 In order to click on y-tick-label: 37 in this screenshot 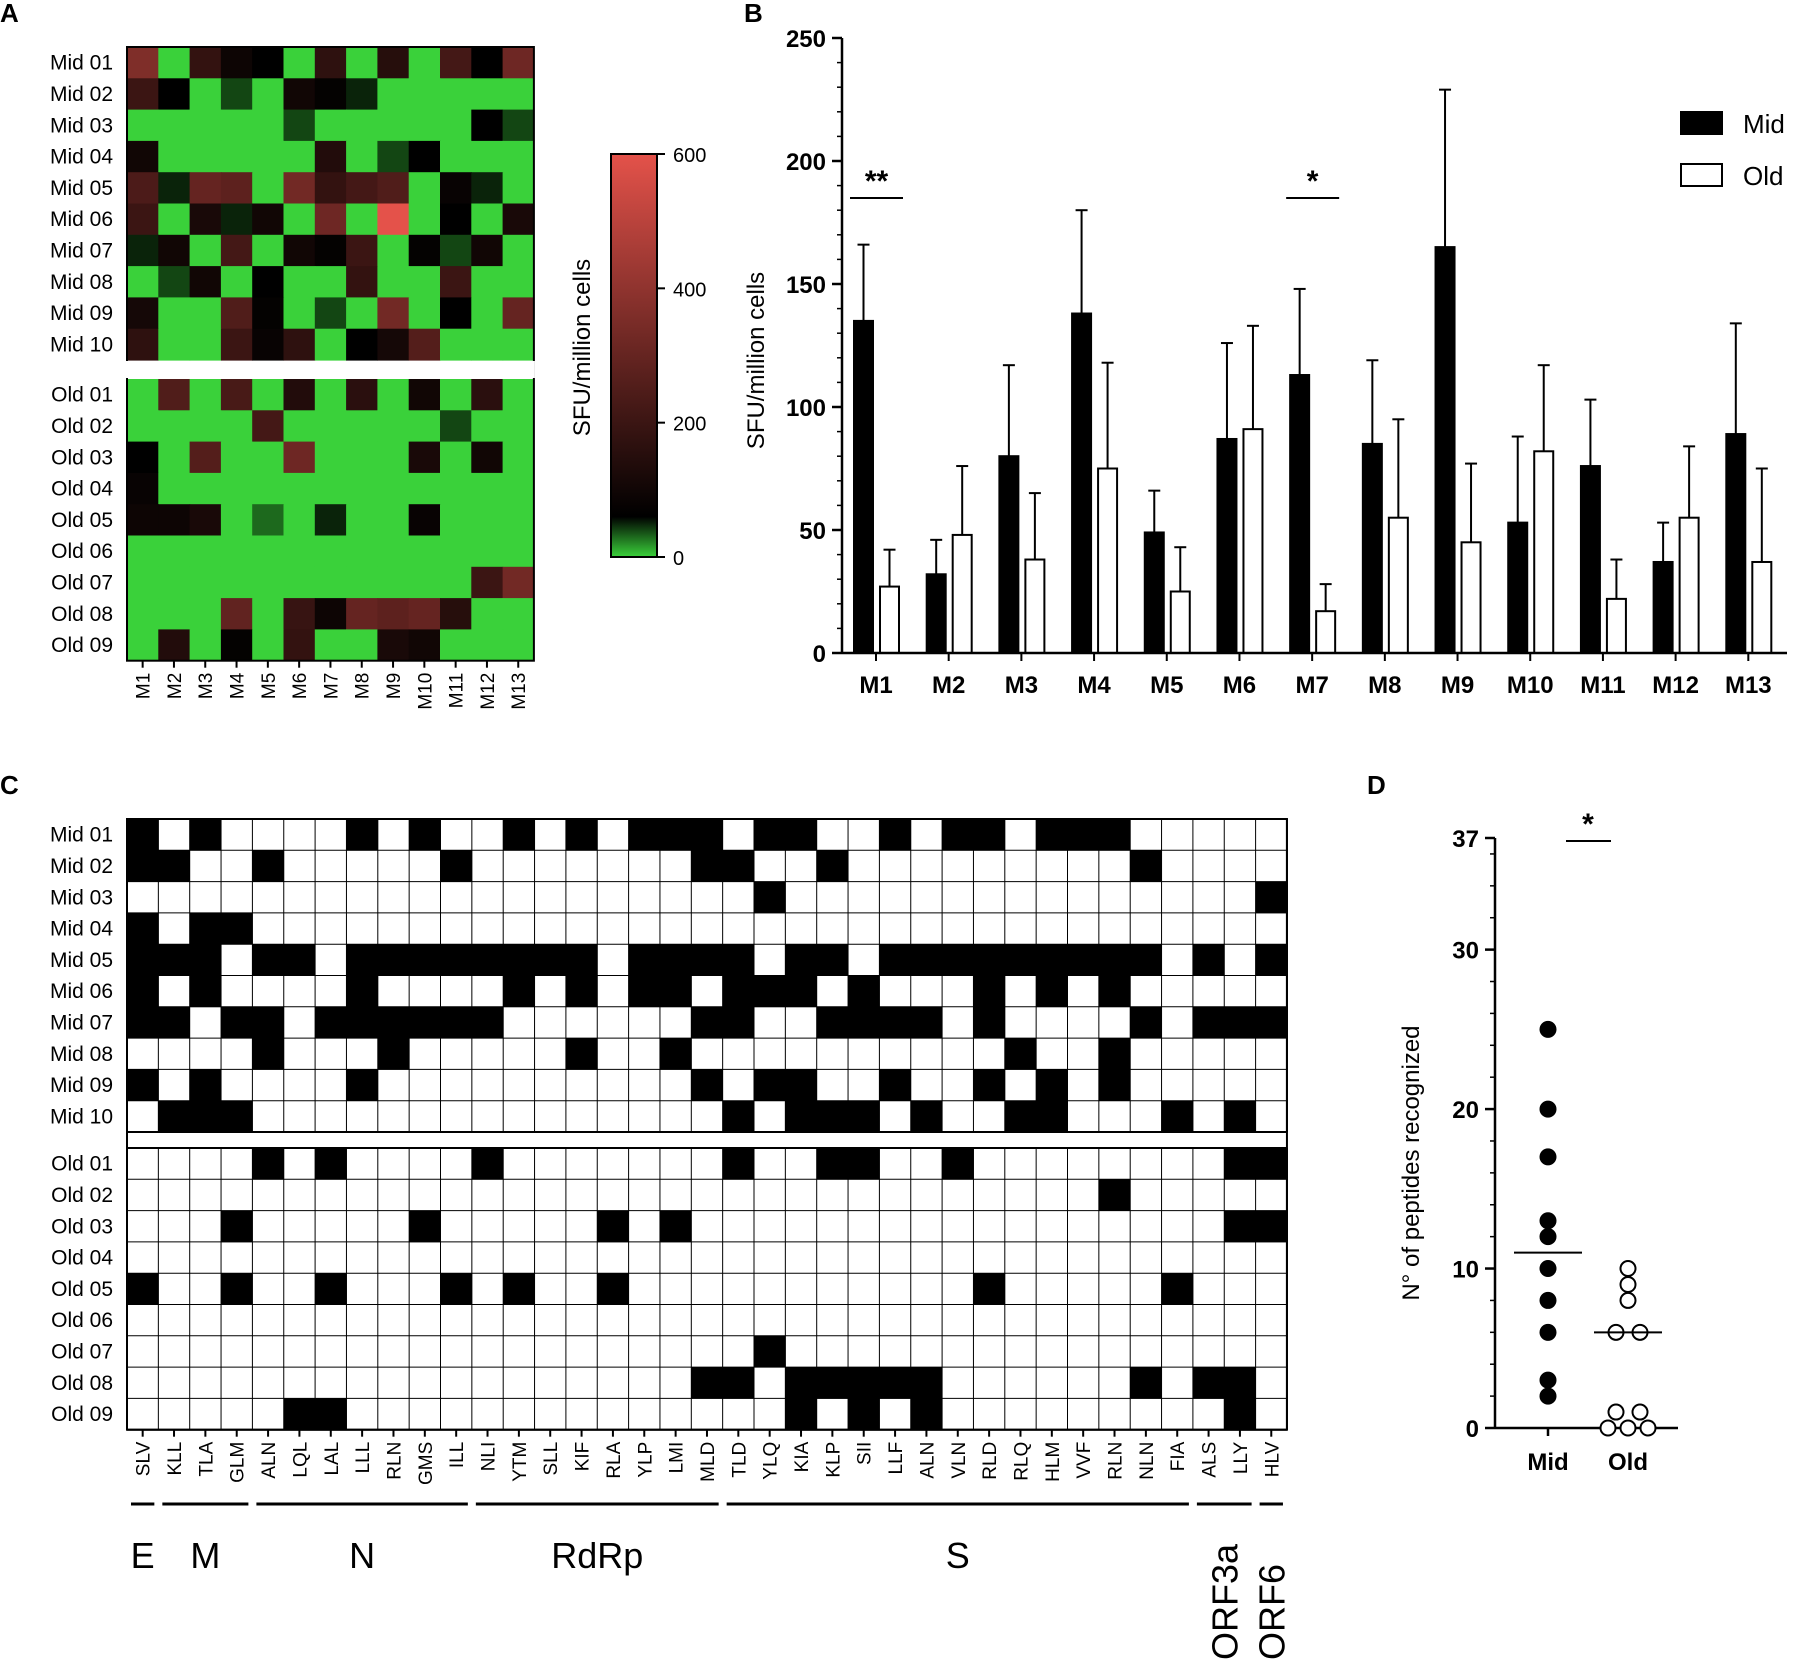, I will do `click(1465, 839)`.